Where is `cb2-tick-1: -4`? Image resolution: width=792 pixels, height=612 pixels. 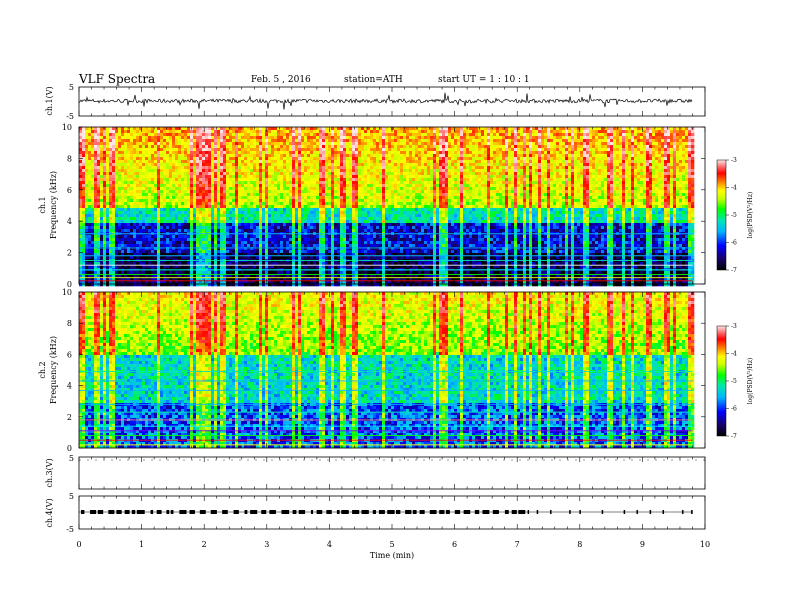
cb2-tick-1: -4 is located at coordinates (734, 354).